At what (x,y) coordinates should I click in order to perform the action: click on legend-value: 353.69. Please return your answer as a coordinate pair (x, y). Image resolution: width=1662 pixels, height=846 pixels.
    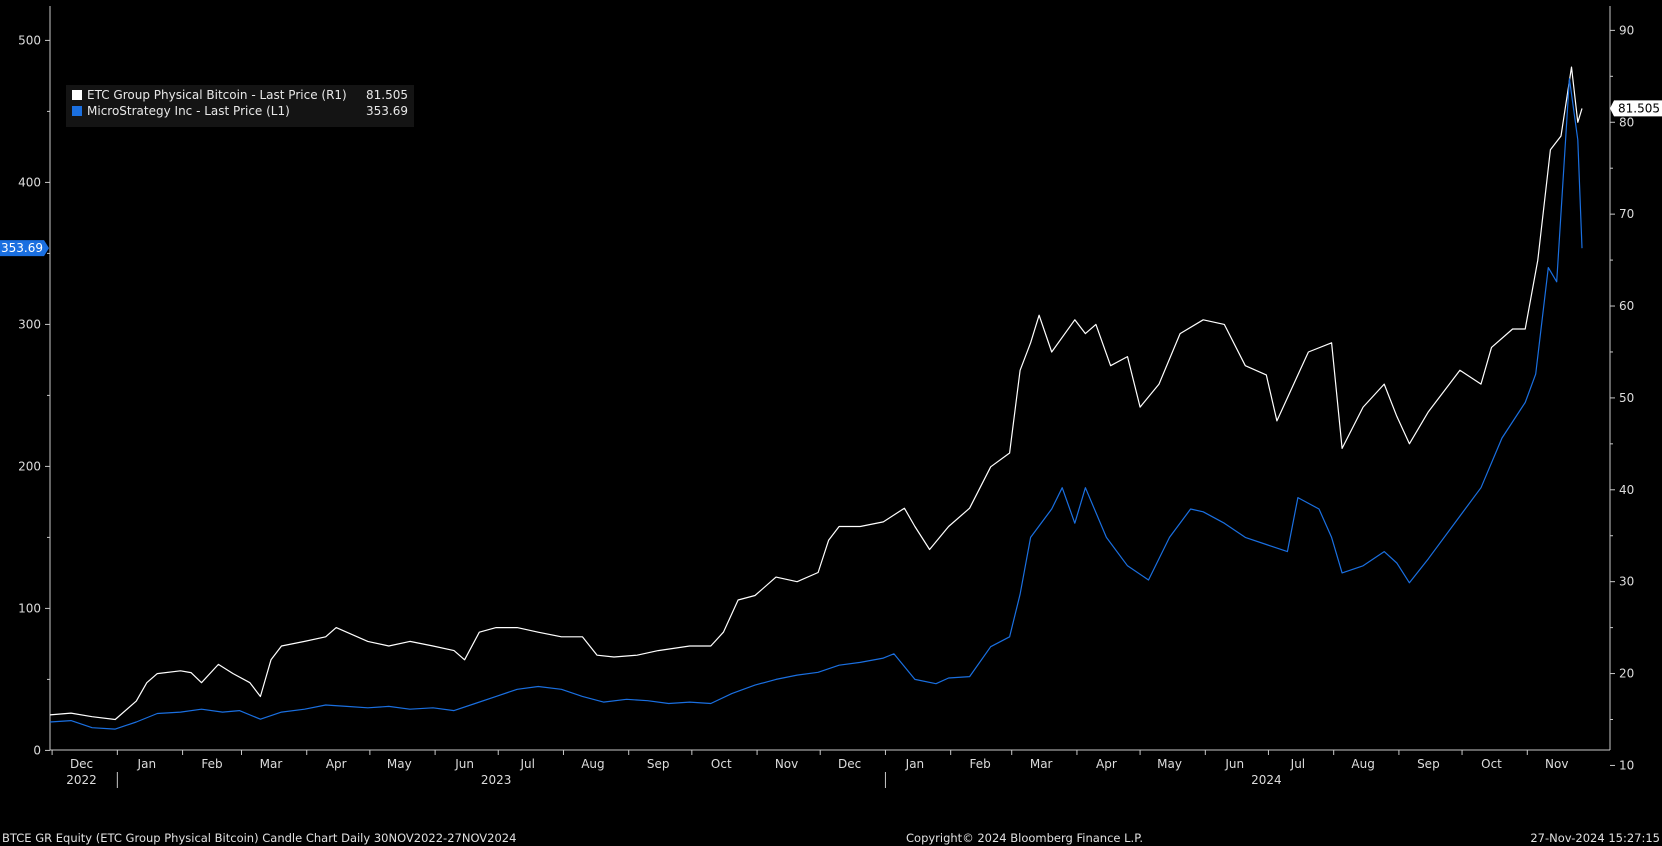
    Looking at the image, I should click on (387, 111).